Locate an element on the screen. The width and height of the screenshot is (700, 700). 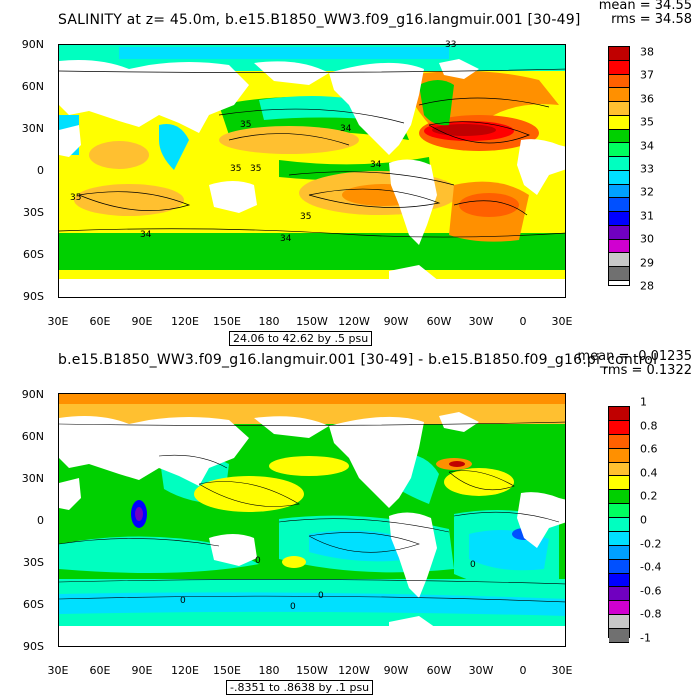
lat-label: 60S is located at coordinates (33, 254).